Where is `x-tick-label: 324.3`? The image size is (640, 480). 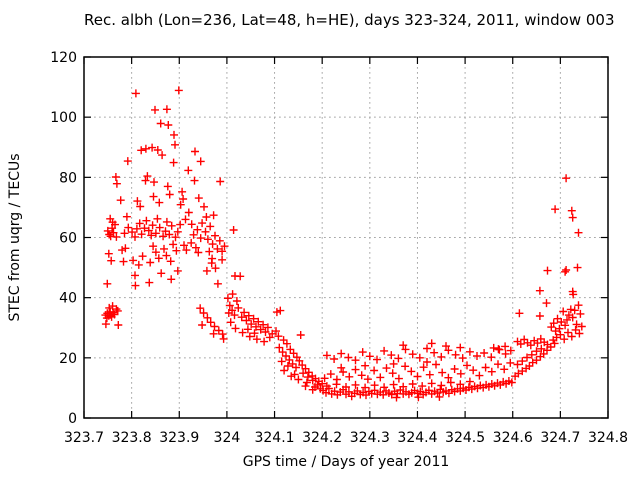 x-tick-label: 324.3 is located at coordinates (370, 438).